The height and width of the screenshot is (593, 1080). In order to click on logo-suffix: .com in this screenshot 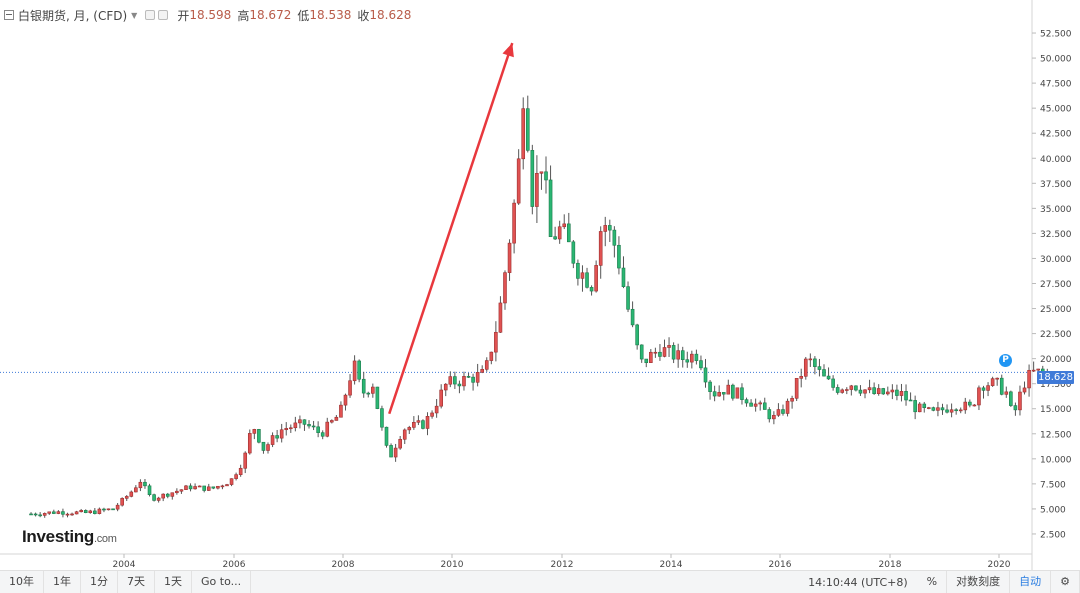, I will do `click(105, 539)`.